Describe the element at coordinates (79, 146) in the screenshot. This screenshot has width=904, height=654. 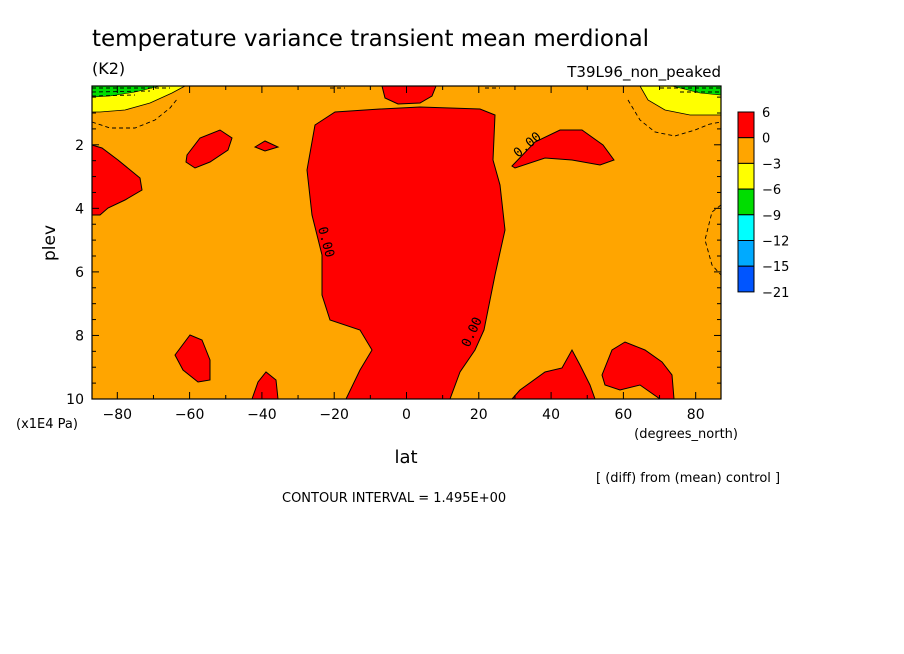
I see `y-tick-label: 2` at that location.